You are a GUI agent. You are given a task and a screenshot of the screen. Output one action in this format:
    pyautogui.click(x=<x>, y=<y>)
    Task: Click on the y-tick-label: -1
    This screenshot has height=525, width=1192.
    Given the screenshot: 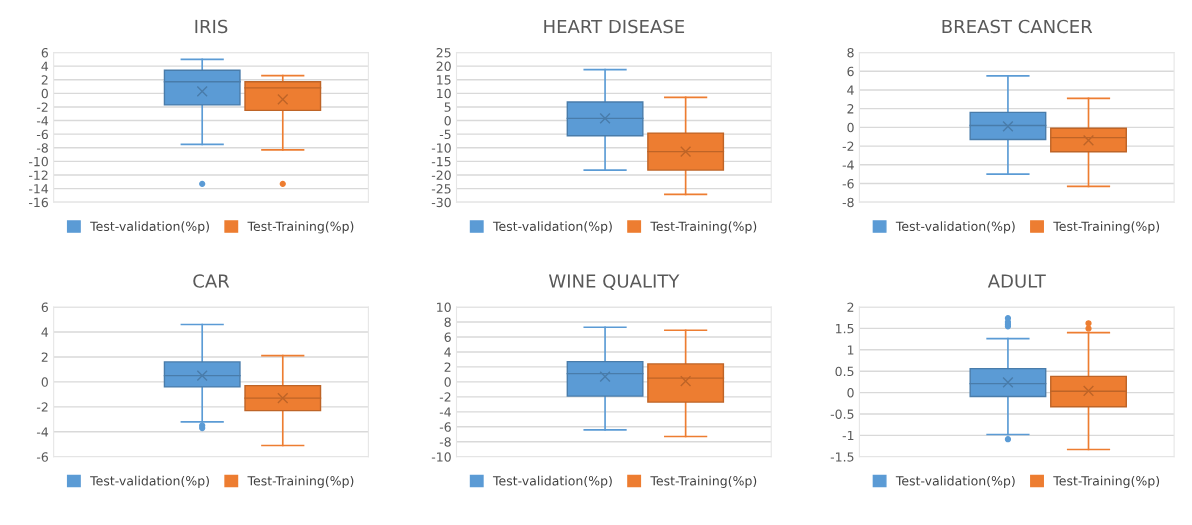 What is the action you would take?
    pyautogui.click(x=848, y=436)
    